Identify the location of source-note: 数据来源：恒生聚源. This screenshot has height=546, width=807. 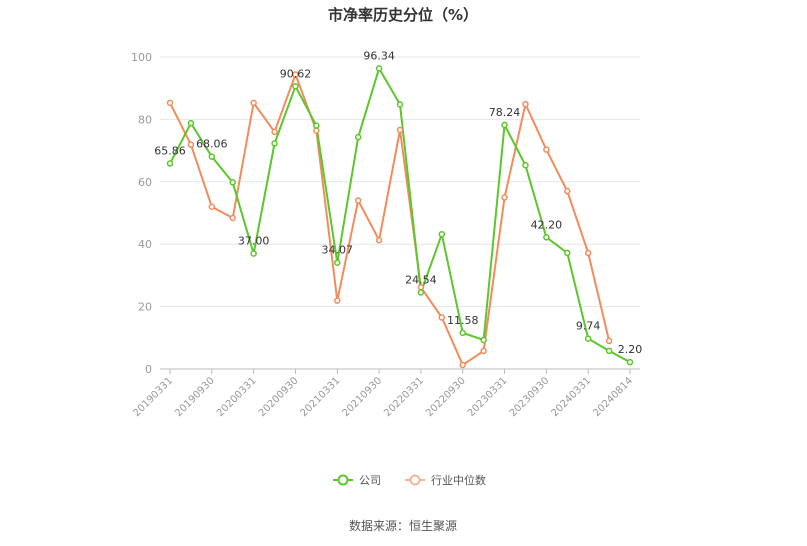
(403, 525).